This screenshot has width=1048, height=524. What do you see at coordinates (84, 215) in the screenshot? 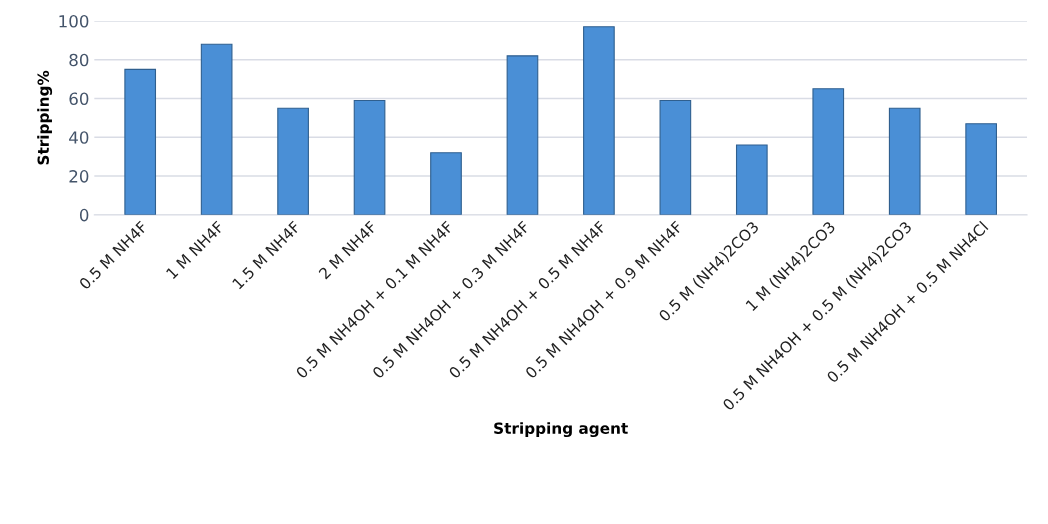
I see `y-tick-label: 0` at bounding box center [84, 215].